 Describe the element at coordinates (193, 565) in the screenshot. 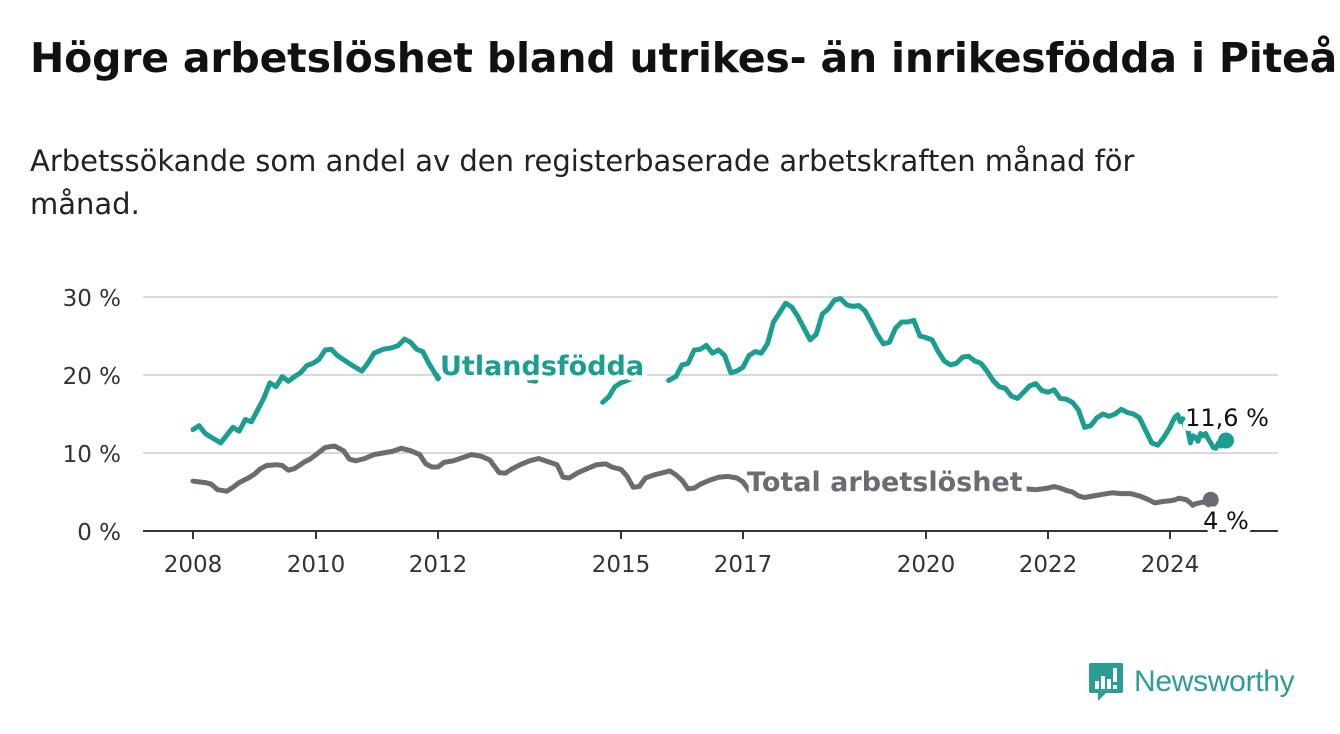

I see `x-tick-label: 2008` at that location.